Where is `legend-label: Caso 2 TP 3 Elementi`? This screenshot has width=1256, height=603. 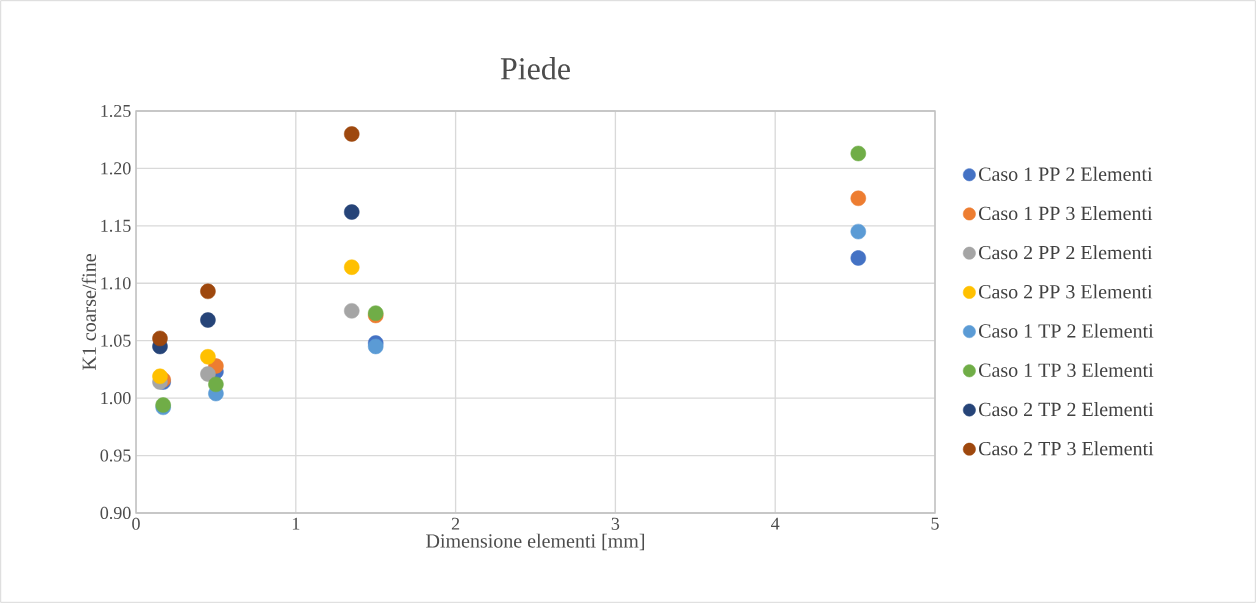 legend-label: Caso 2 TP 3 Elementi is located at coordinates (1066, 448).